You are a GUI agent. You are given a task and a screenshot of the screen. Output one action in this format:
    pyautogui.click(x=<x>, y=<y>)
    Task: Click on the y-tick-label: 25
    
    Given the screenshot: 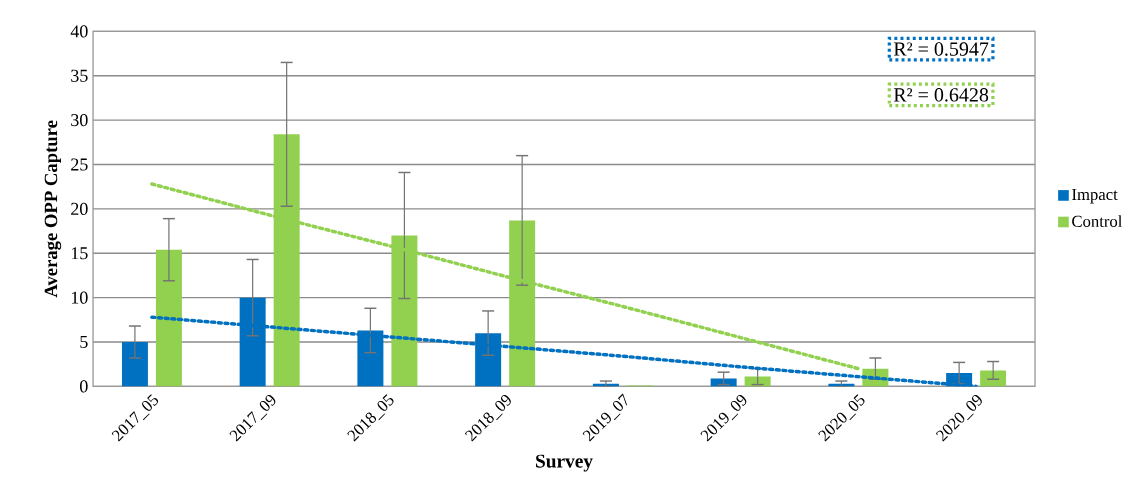 What is the action you would take?
    pyautogui.click(x=79, y=164)
    